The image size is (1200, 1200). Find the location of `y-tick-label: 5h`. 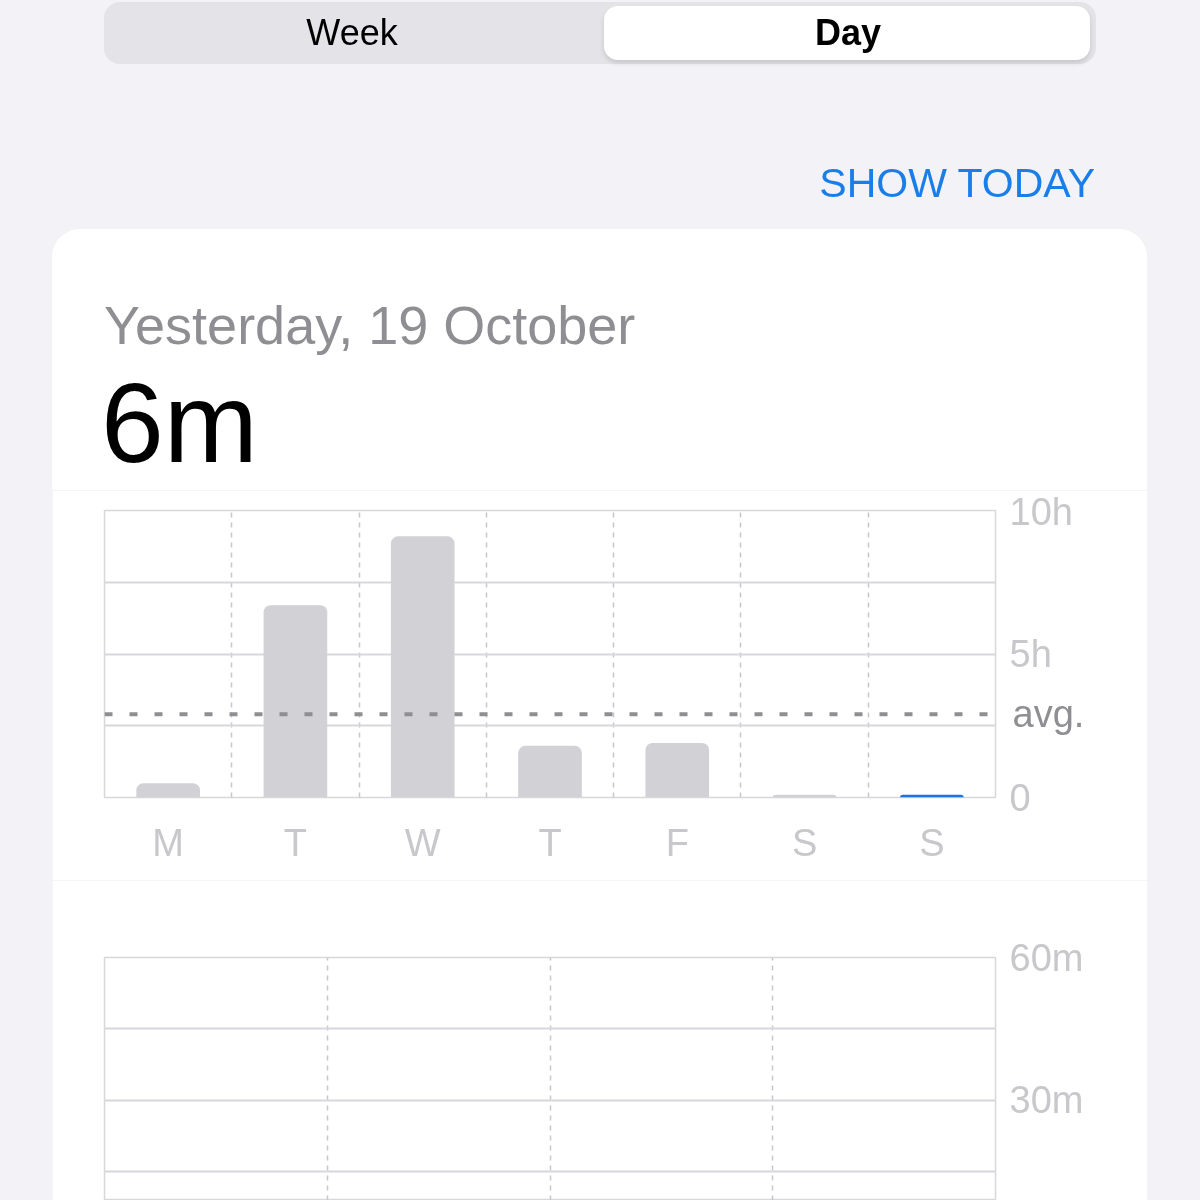

y-tick-label: 5h is located at coordinates (1030, 654).